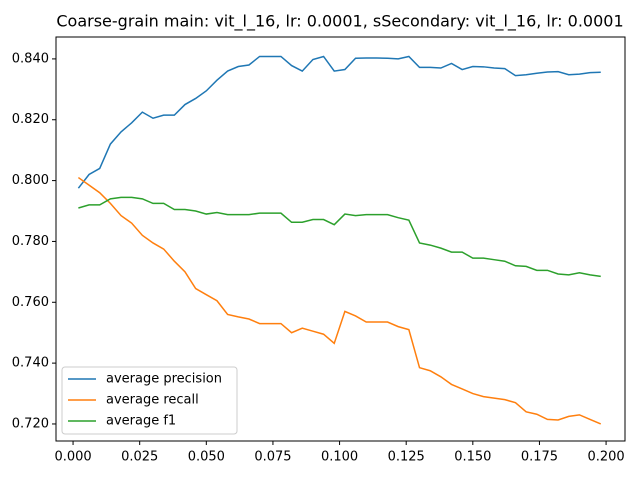  Describe the element at coordinates (30, 363) in the screenshot. I see `y-tick-label: 0.740` at that location.